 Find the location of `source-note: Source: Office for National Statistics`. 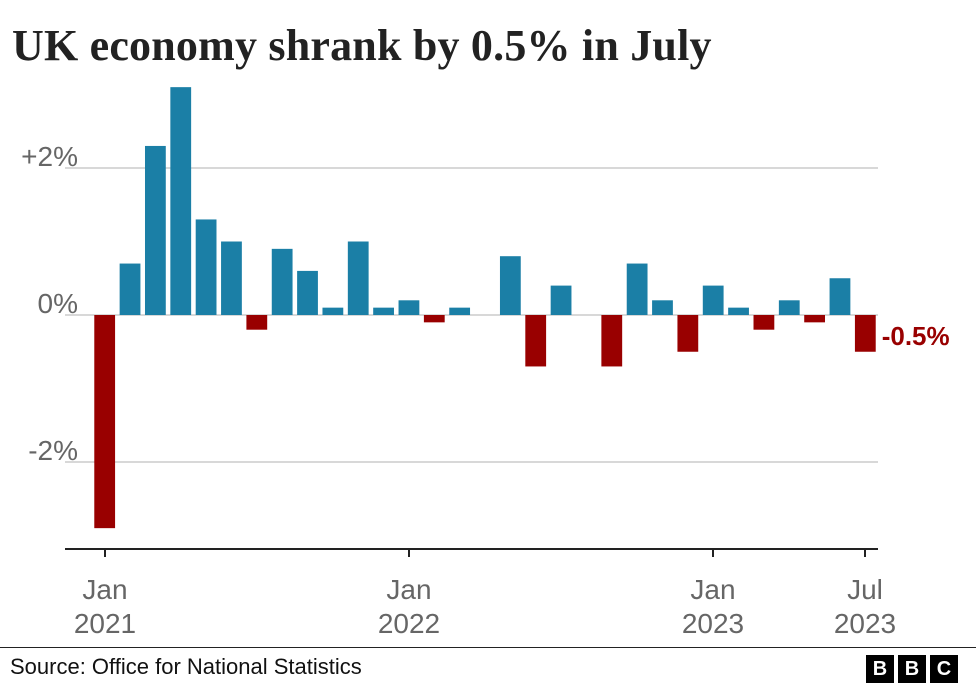

source-note: Source: Office for National Statistics is located at coordinates (186, 666).